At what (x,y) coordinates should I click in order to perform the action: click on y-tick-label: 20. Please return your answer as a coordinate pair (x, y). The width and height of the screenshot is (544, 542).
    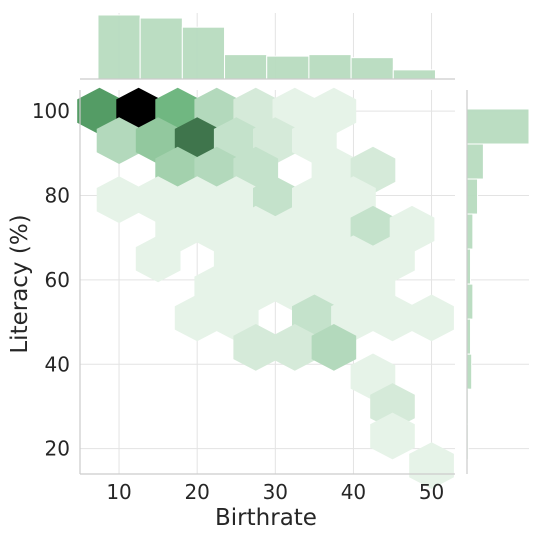
    Looking at the image, I should click on (57, 449).